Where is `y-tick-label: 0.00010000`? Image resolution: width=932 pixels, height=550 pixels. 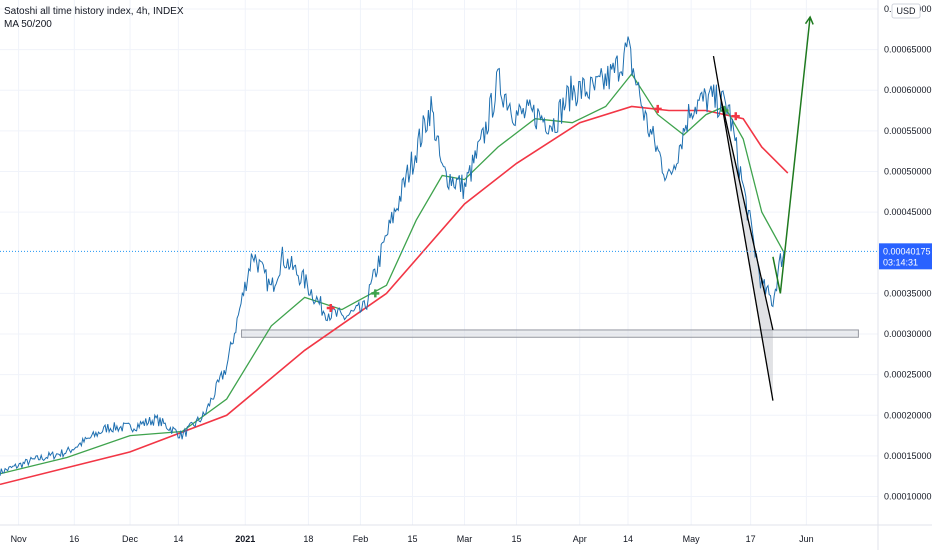 y-tick-label: 0.00010000 is located at coordinates (908, 497).